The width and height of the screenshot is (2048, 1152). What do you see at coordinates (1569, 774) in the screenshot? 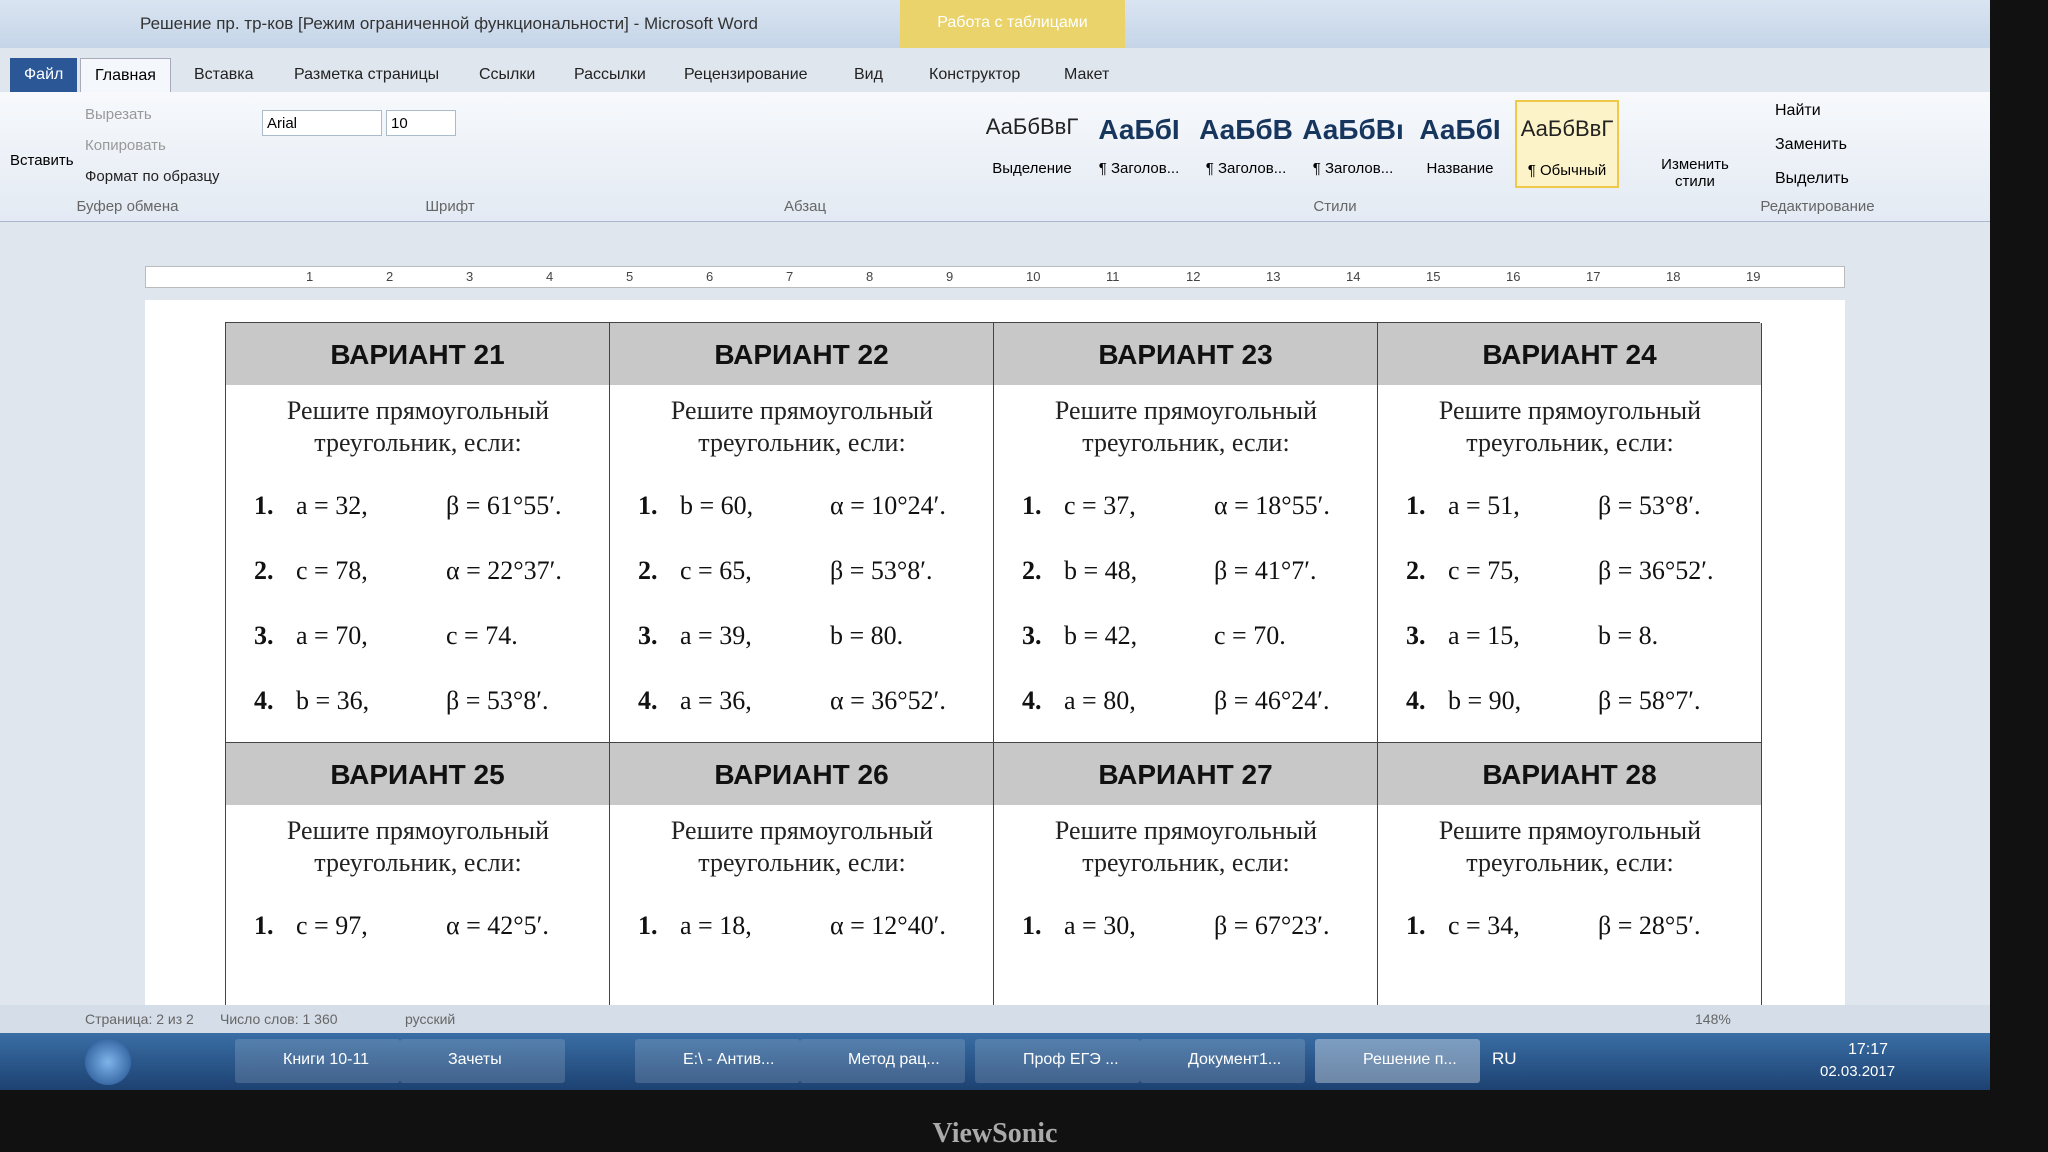
I see `variant-header: ВАРИАНТ 28` at bounding box center [1569, 774].